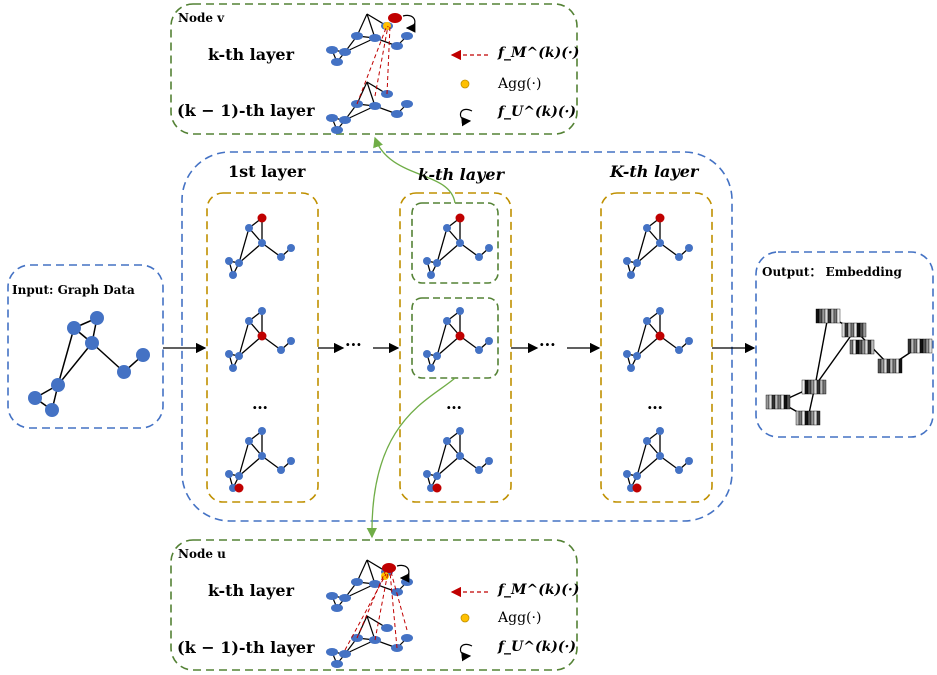 This screenshot has height=675, width=937. I want to click on layer-K-graph-mid, so click(658, 340).